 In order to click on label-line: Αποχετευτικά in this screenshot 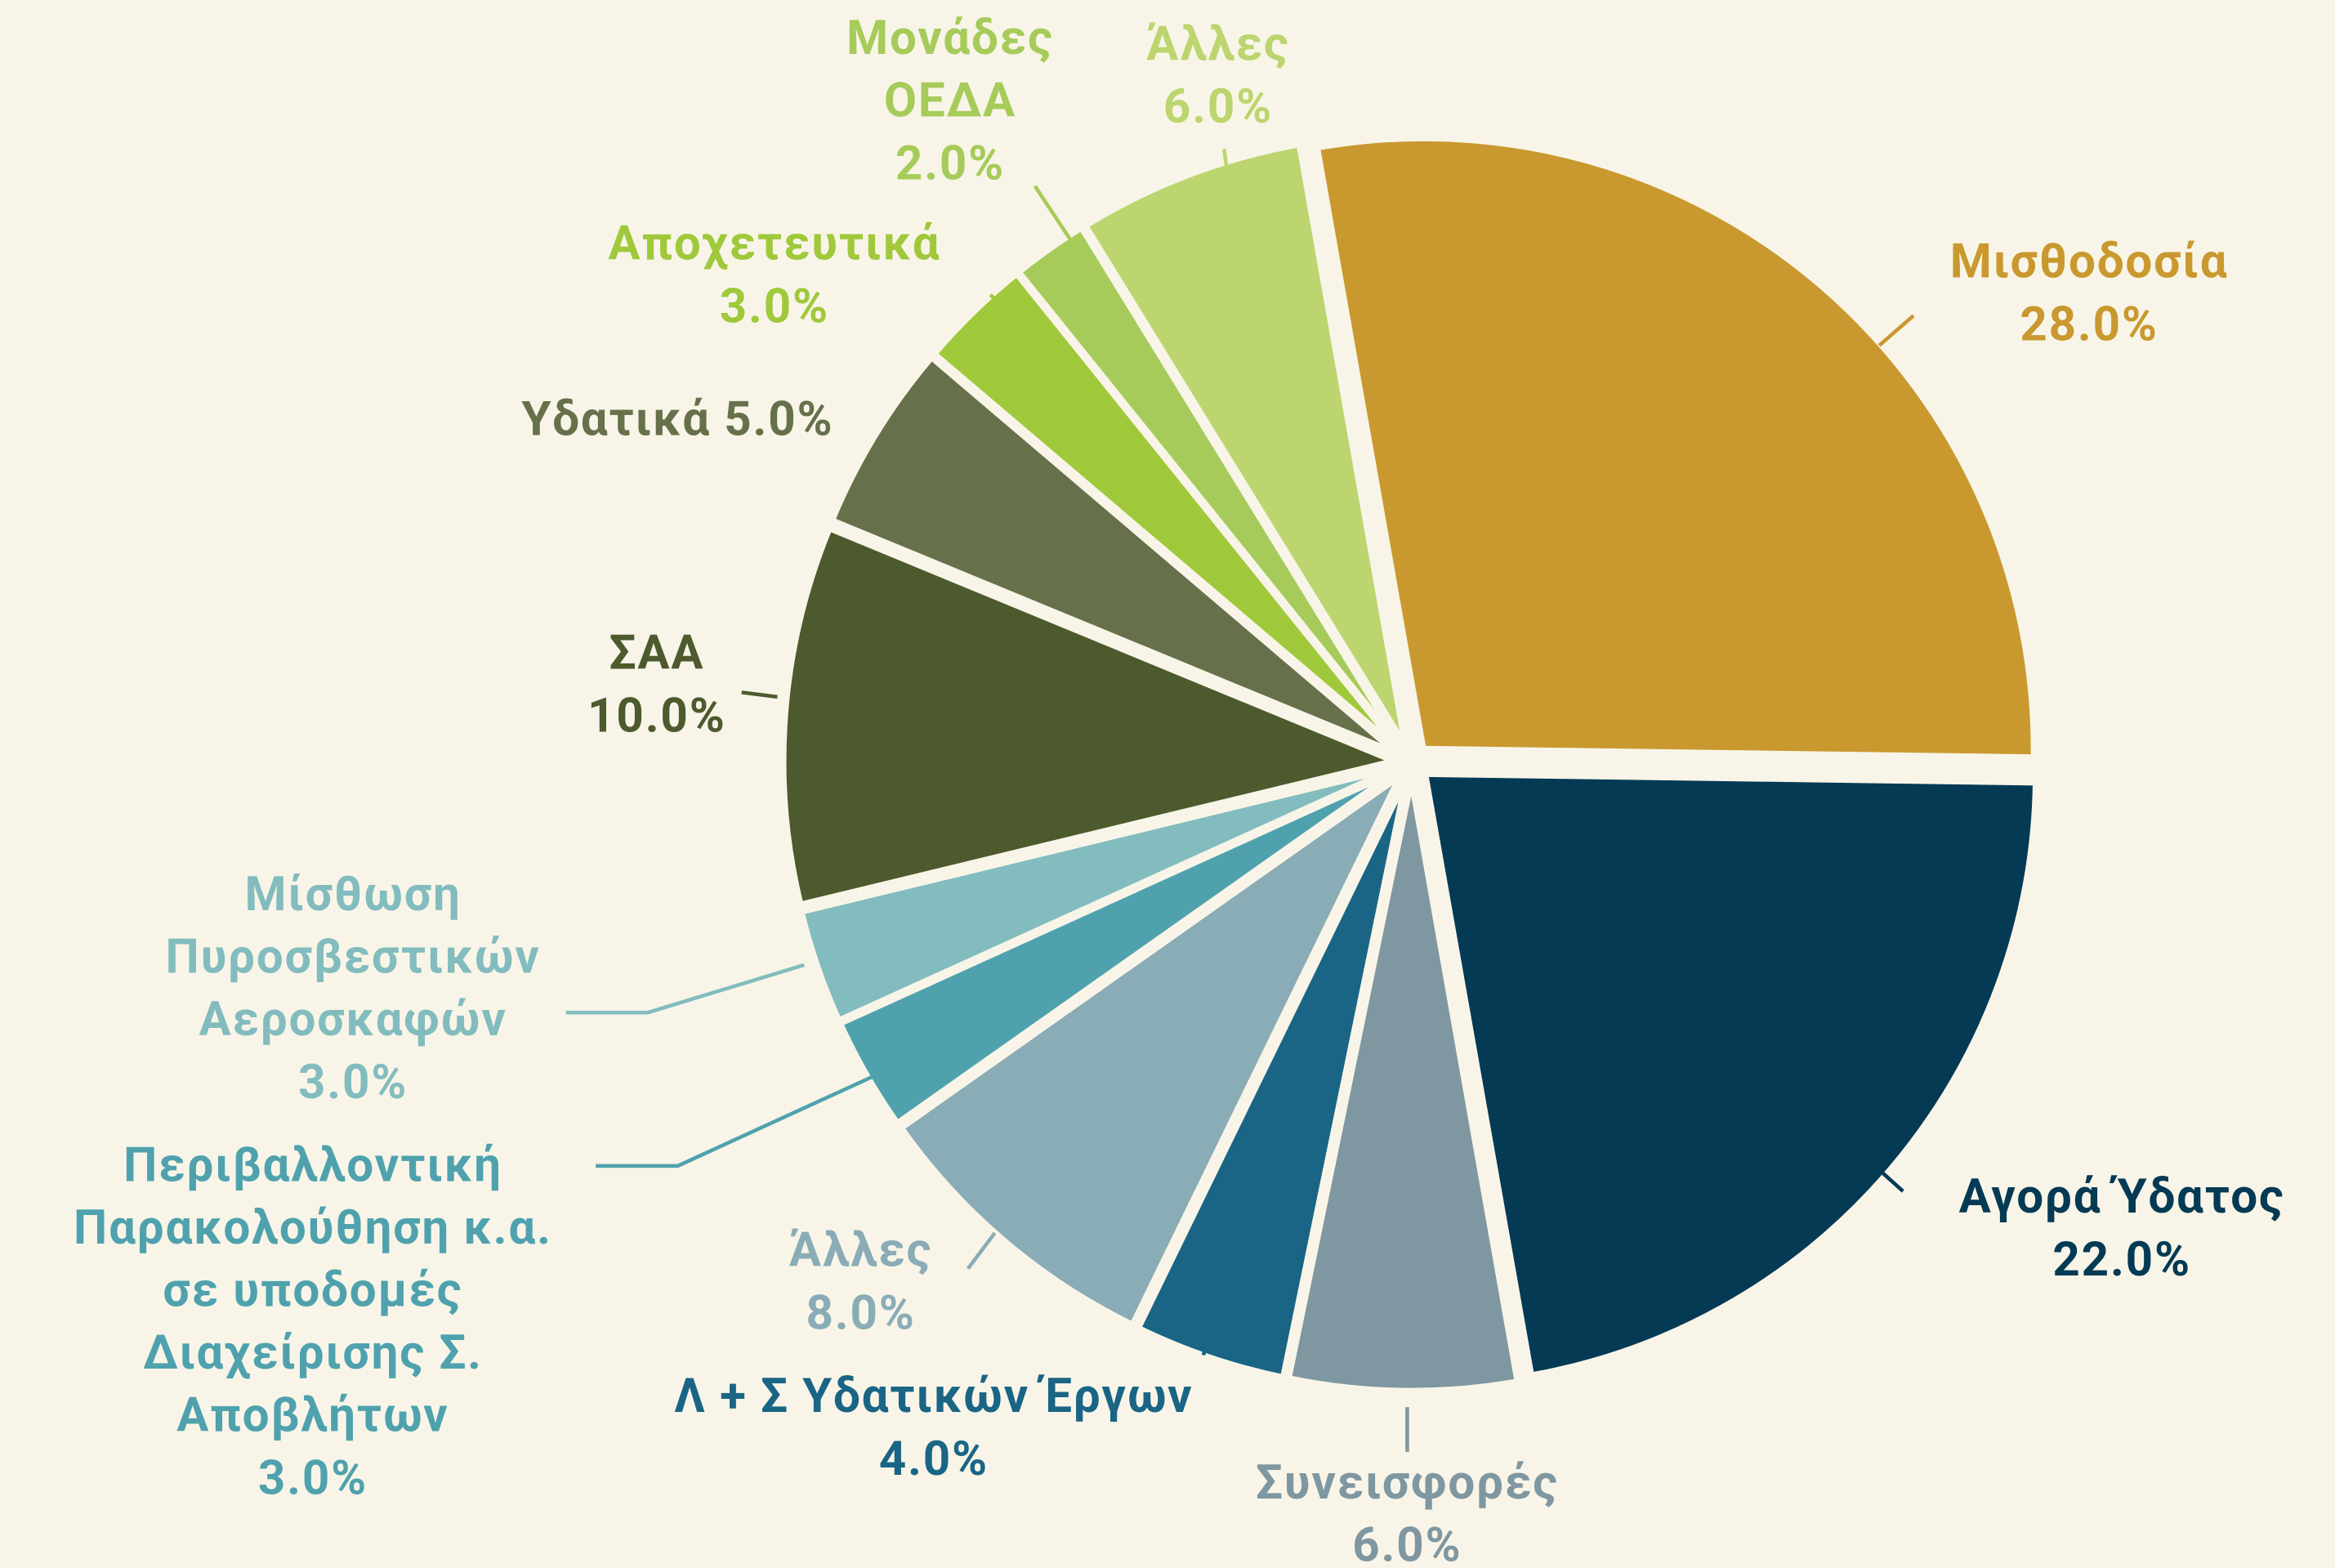, I will do `click(774, 244)`.